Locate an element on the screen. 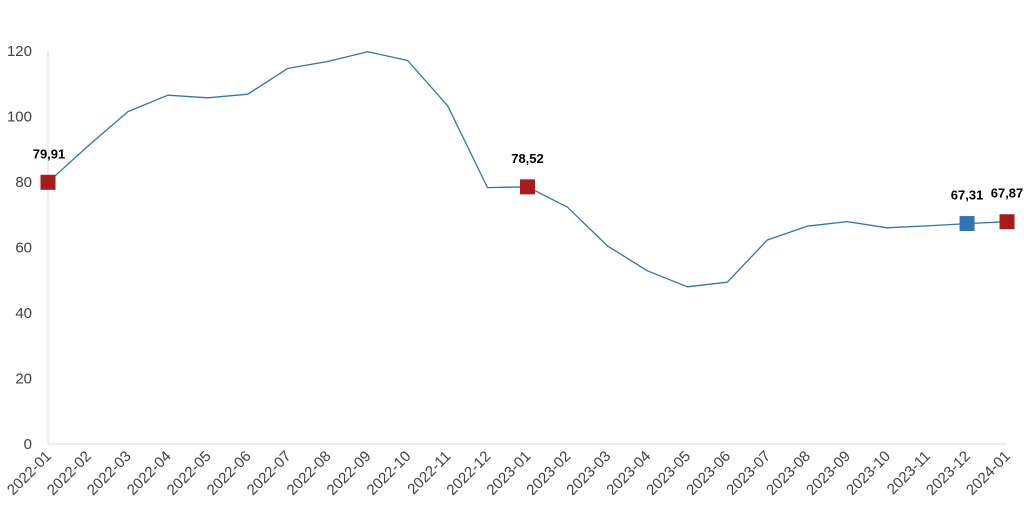 The width and height of the screenshot is (1024, 519). data-label: 79,91 is located at coordinates (49, 153).